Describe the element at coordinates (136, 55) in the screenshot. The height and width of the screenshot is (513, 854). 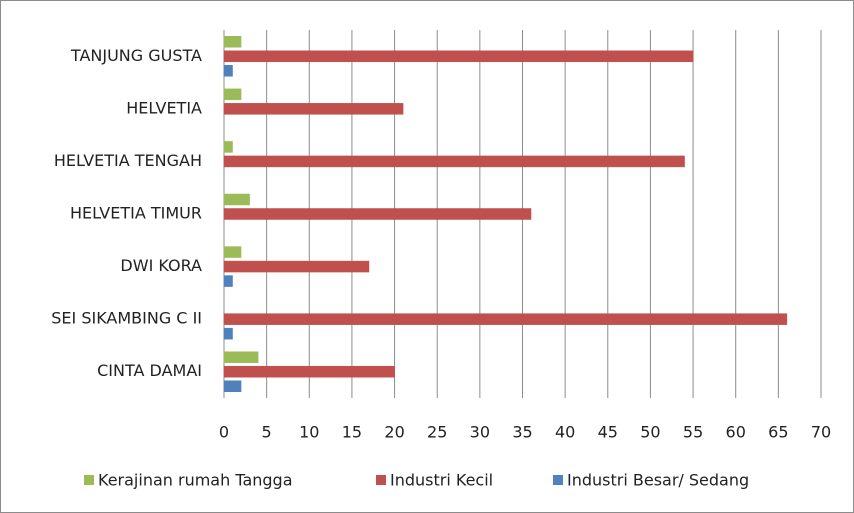
I see `y-tick-label: TANJUNG GUSTA` at that location.